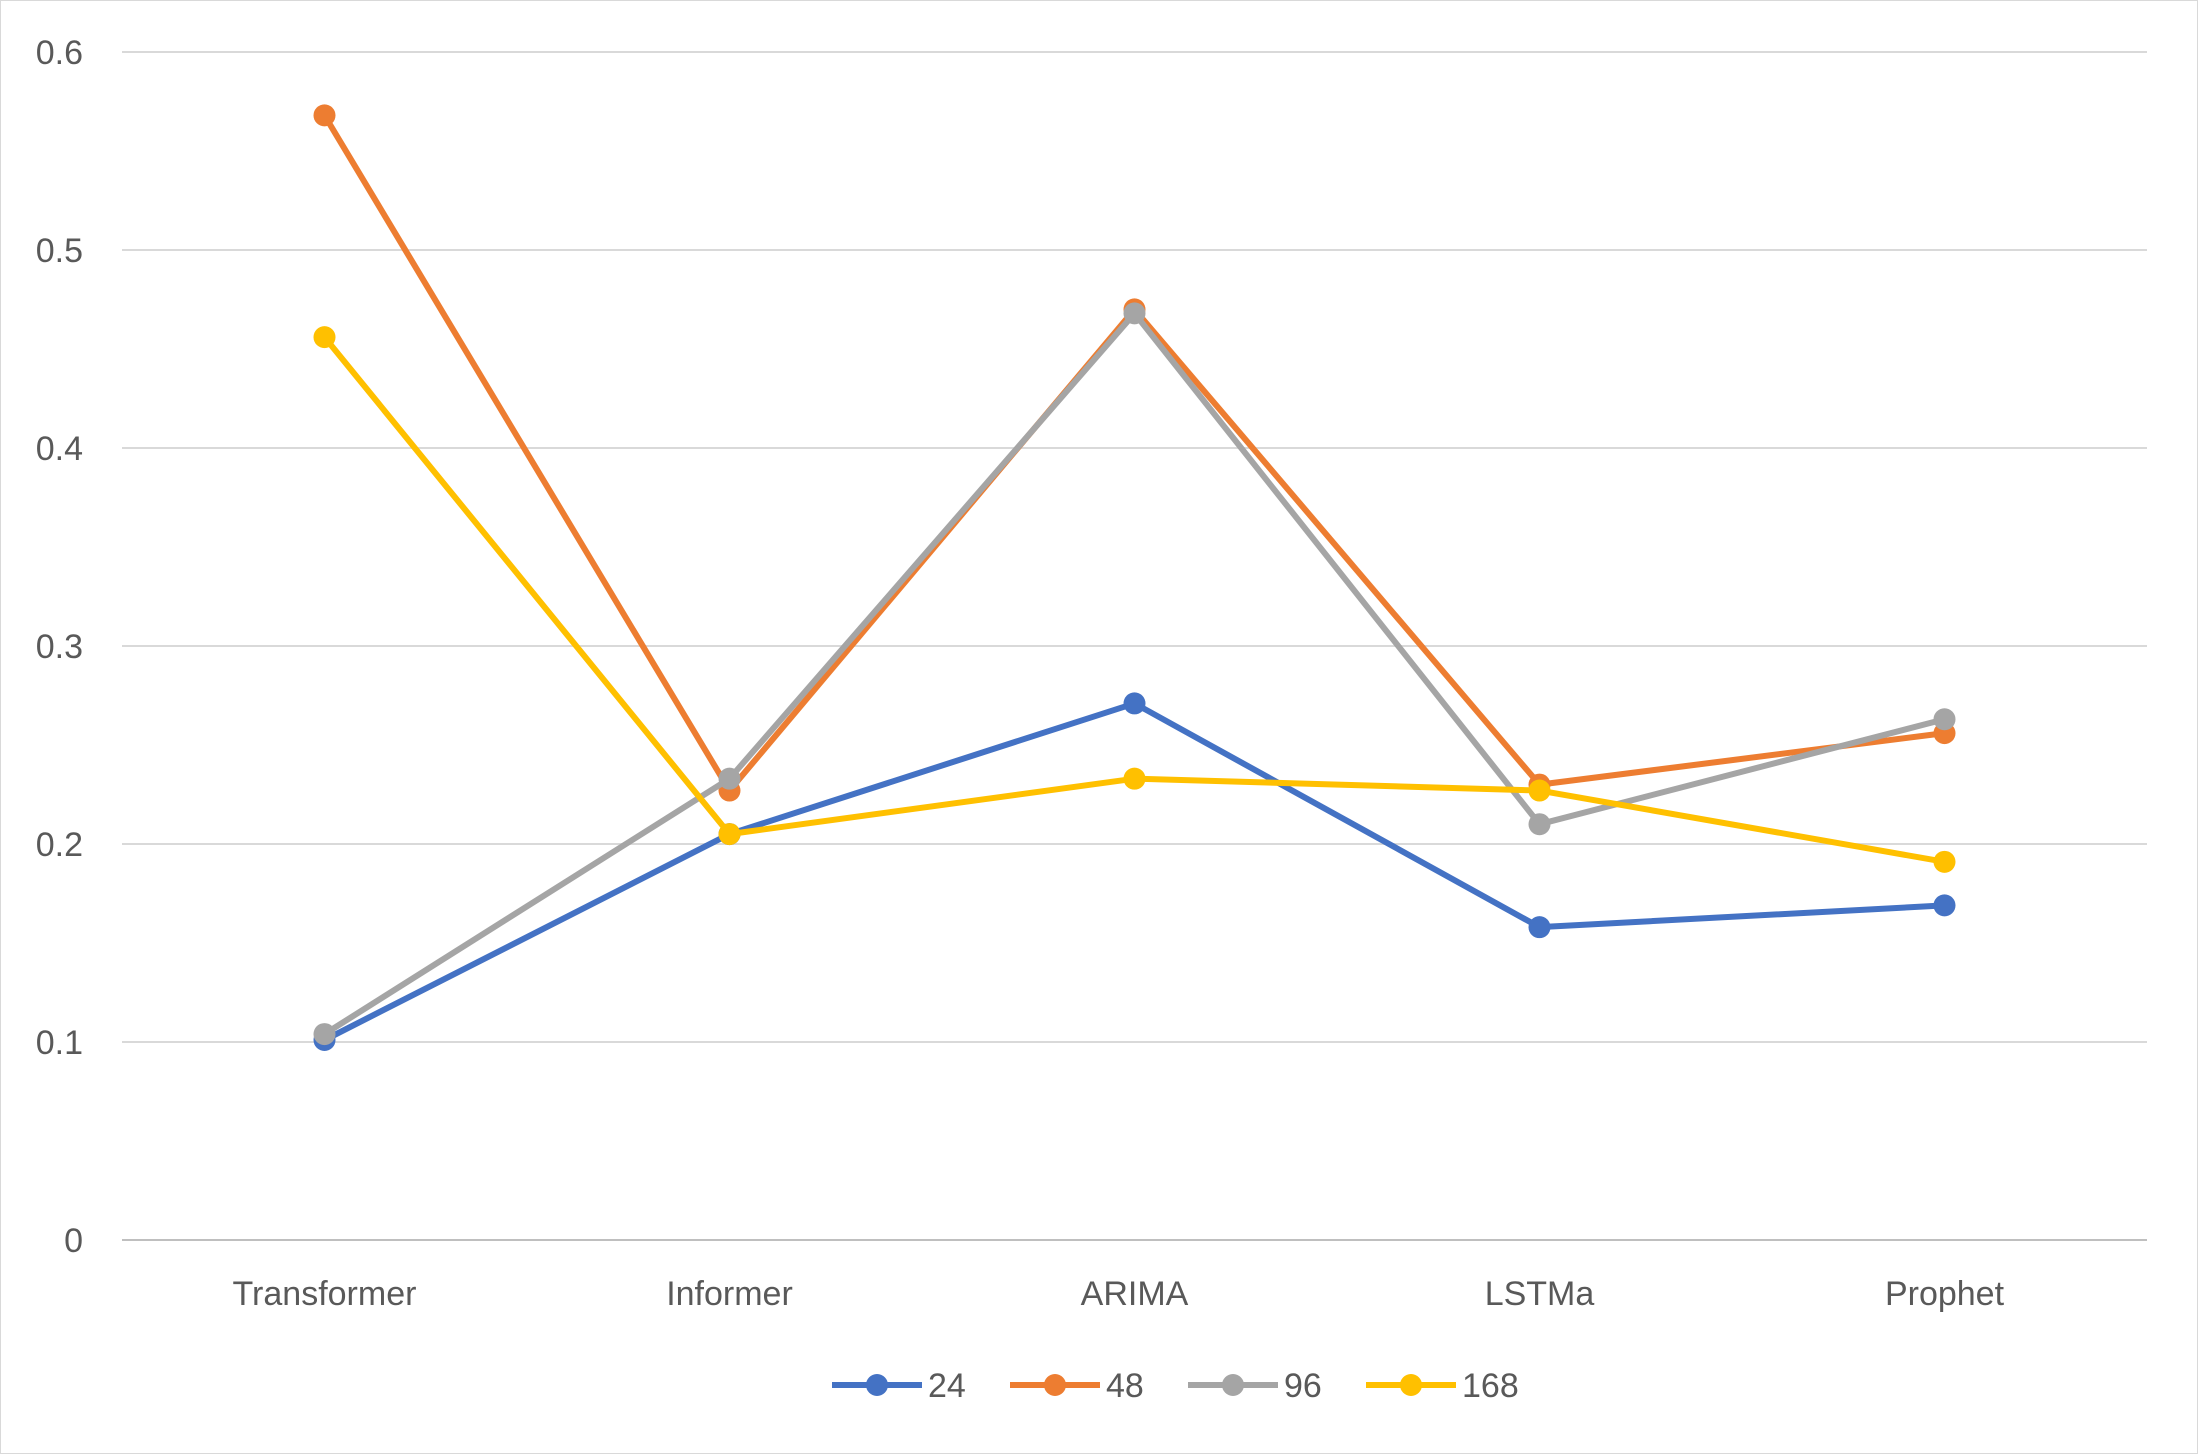 The width and height of the screenshot is (2198, 1454). I want to click on y-tick-label: 0, so click(73, 1241).